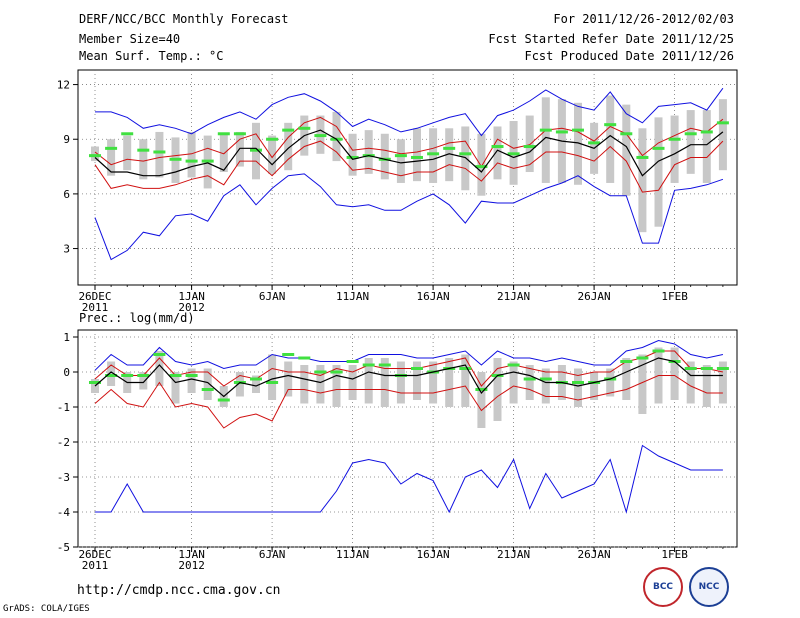 This screenshot has width=800, height=618. Describe the element at coordinates (66, 139) in the screenshot. I see `y-tick-label: 9` at that location.